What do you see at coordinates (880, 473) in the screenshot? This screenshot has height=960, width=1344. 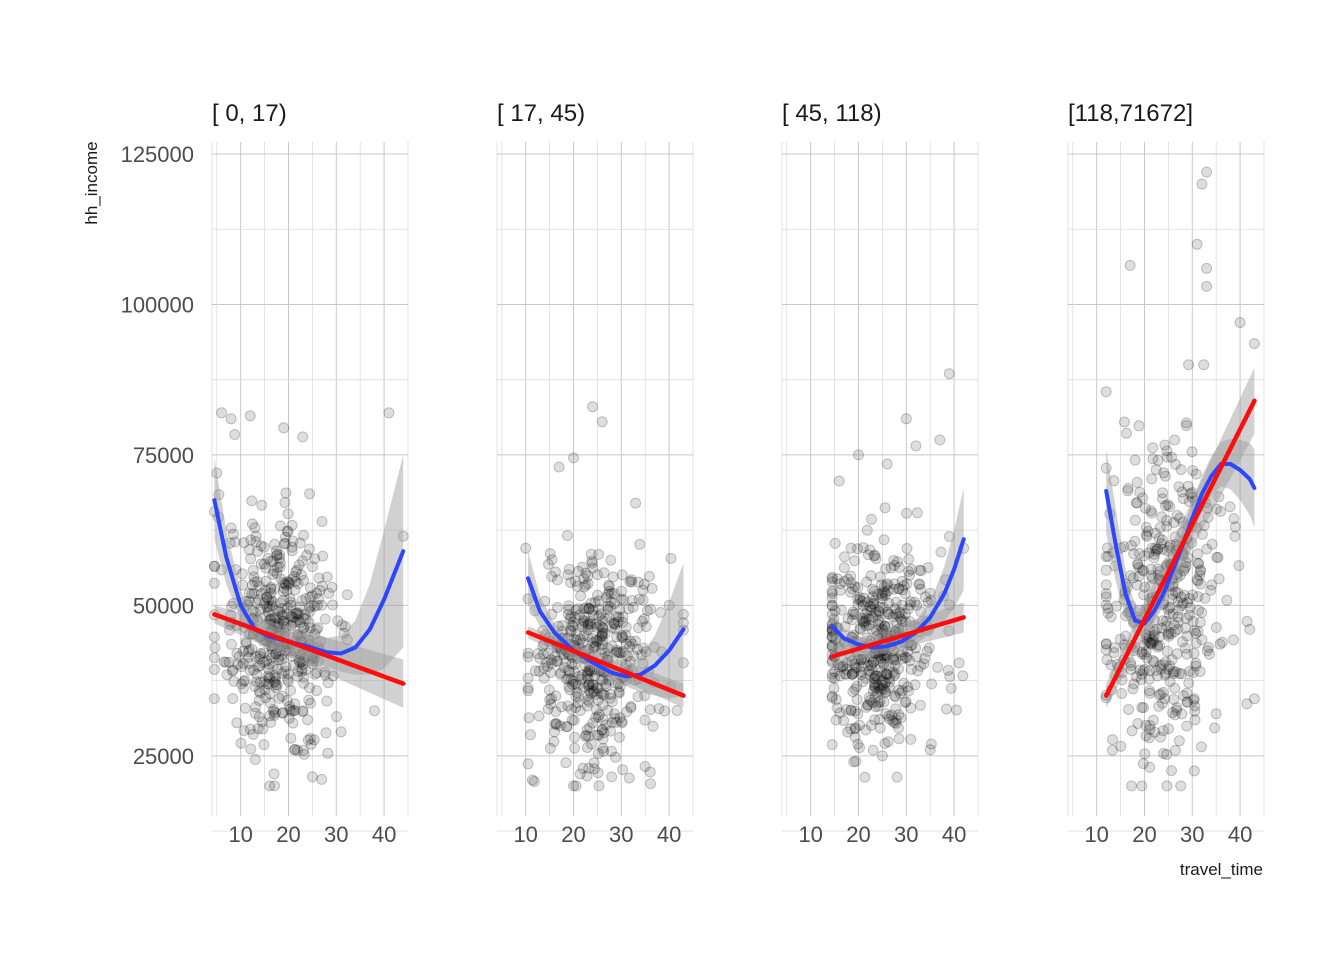 I see `facet-panel-3: [ 45, 118)10 20 30 40` at bounding box center [880, 473].